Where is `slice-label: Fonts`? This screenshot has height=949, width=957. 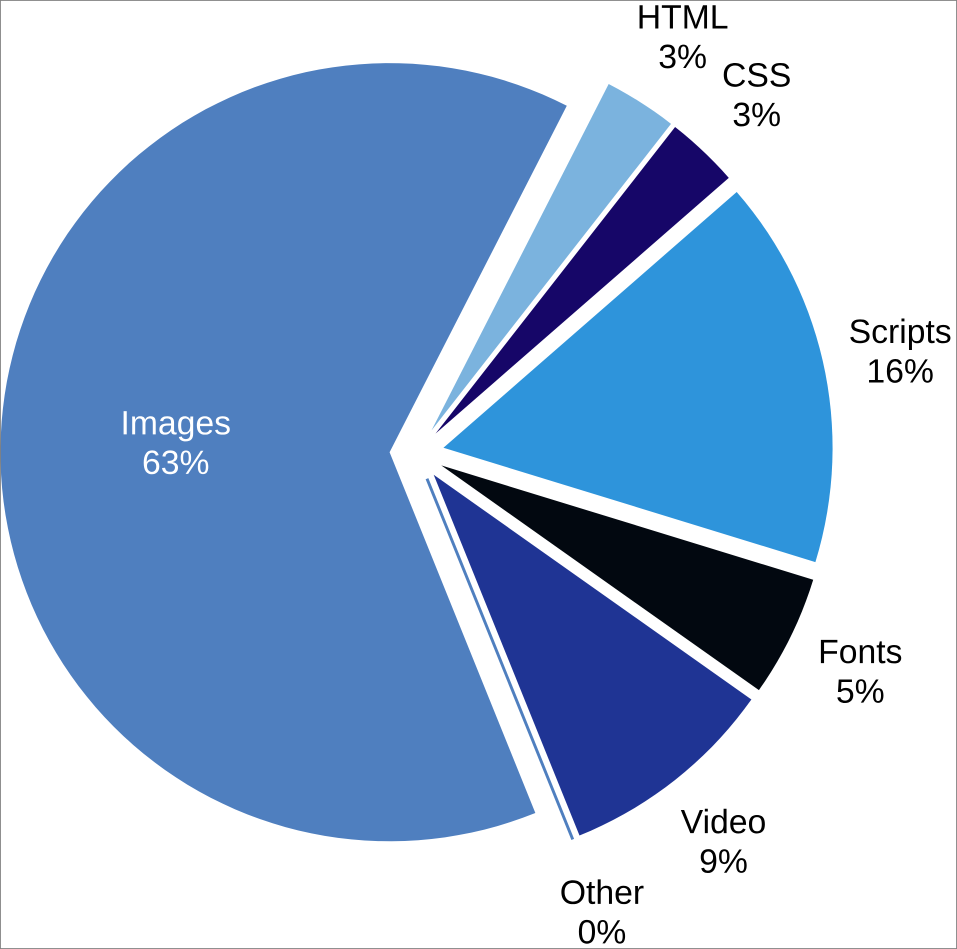 slice-label: Fonts is located at coordinates (861, 652).